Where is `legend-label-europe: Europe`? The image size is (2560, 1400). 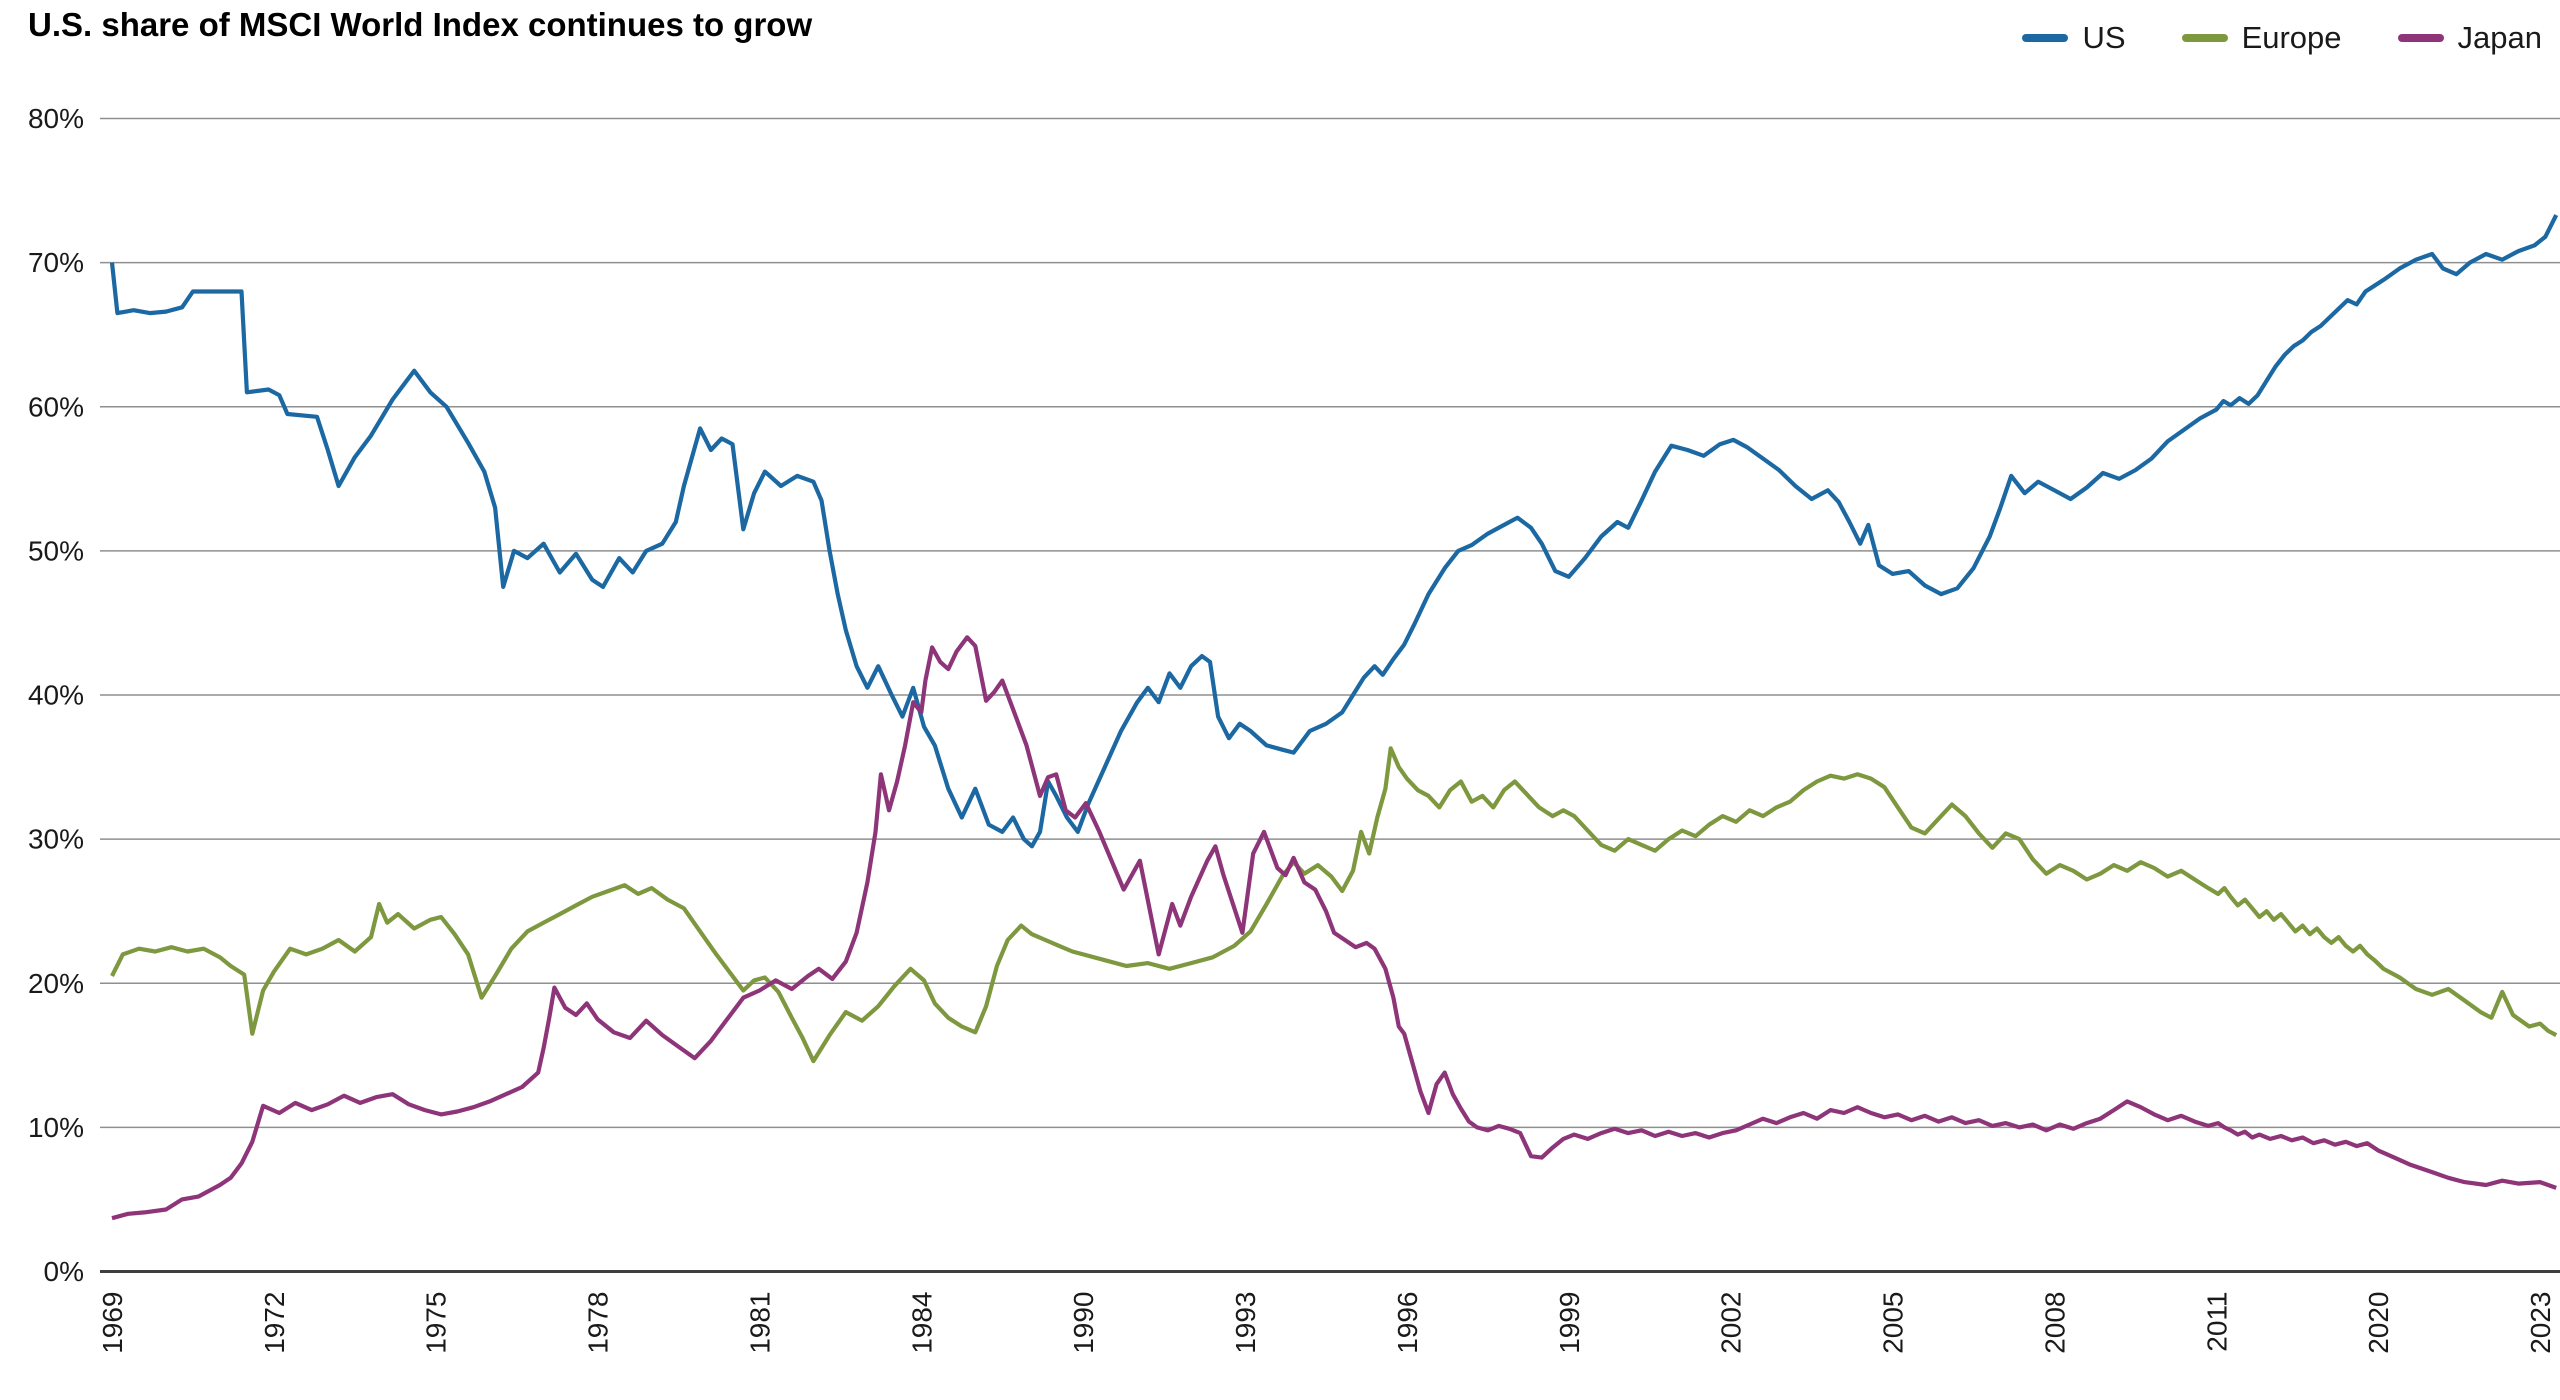 legend-label-europe: Europe is located at coordinates (2291, 37).